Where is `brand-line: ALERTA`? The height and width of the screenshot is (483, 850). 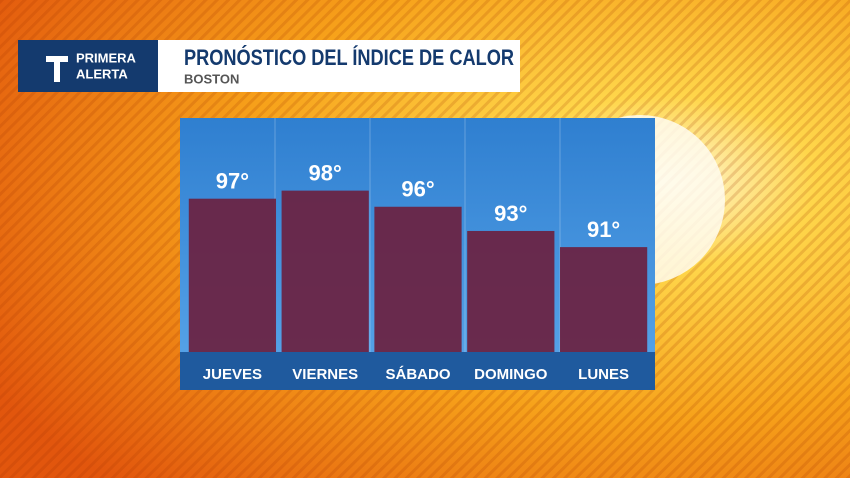 brand-line: ALERTA is located at coordinates (102, 73).